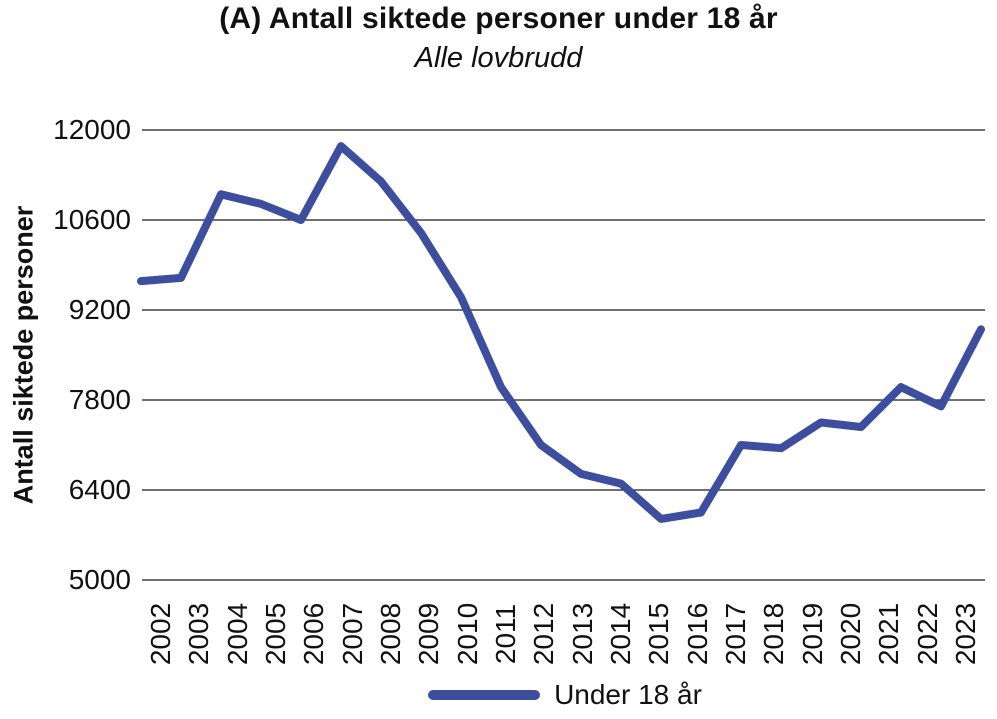 The image size is (997, 719). I want to click on xtick-label-2005: 2005, so click(276, 634).